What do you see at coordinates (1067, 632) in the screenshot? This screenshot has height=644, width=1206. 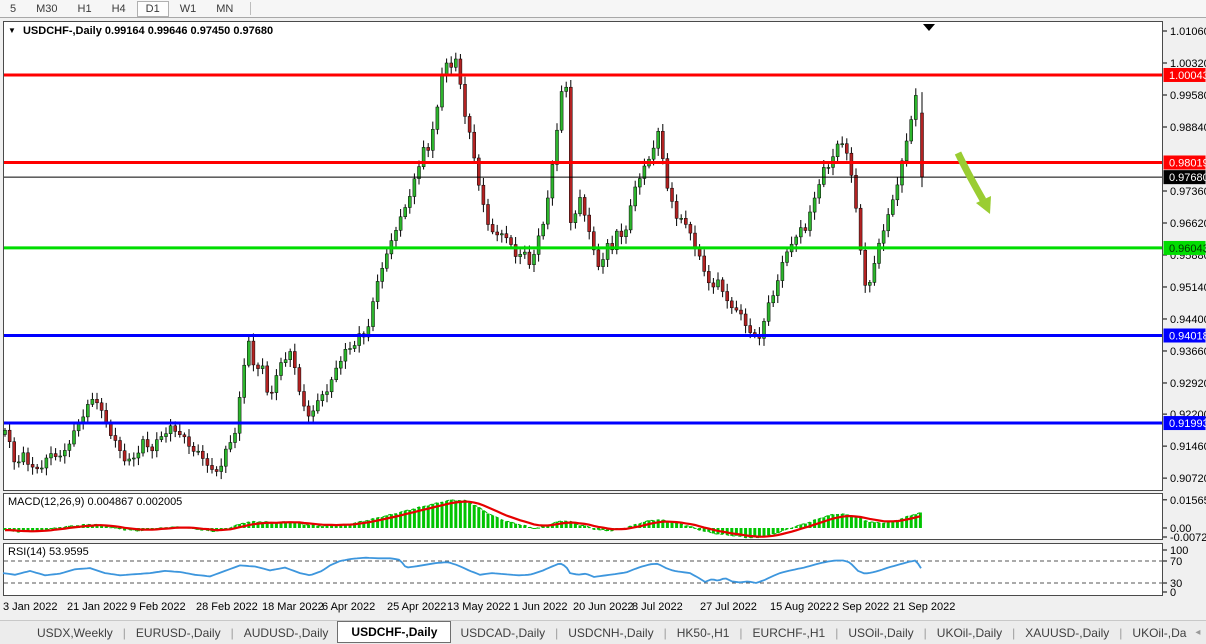 I see `tab-xauusd-daily: XAUUSD-,Daily` at bounding box center [1067, 632].